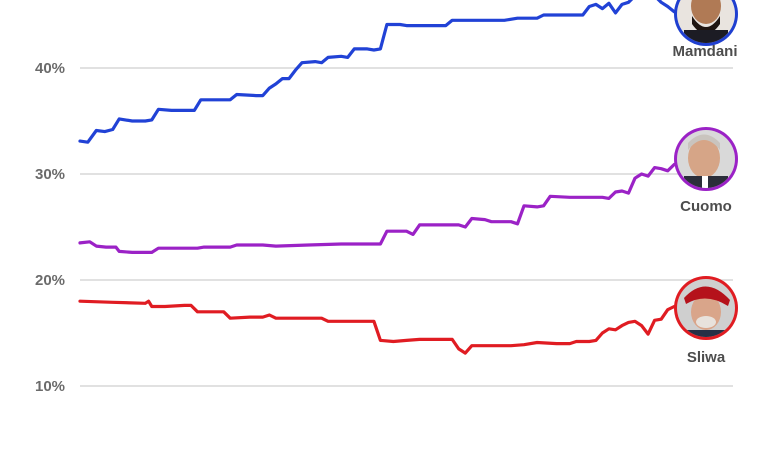  What do you see at coordinates (706, 206) in the screenshot?
I see `cuomo-label: Cuomo` at bounding box center [706, 206].